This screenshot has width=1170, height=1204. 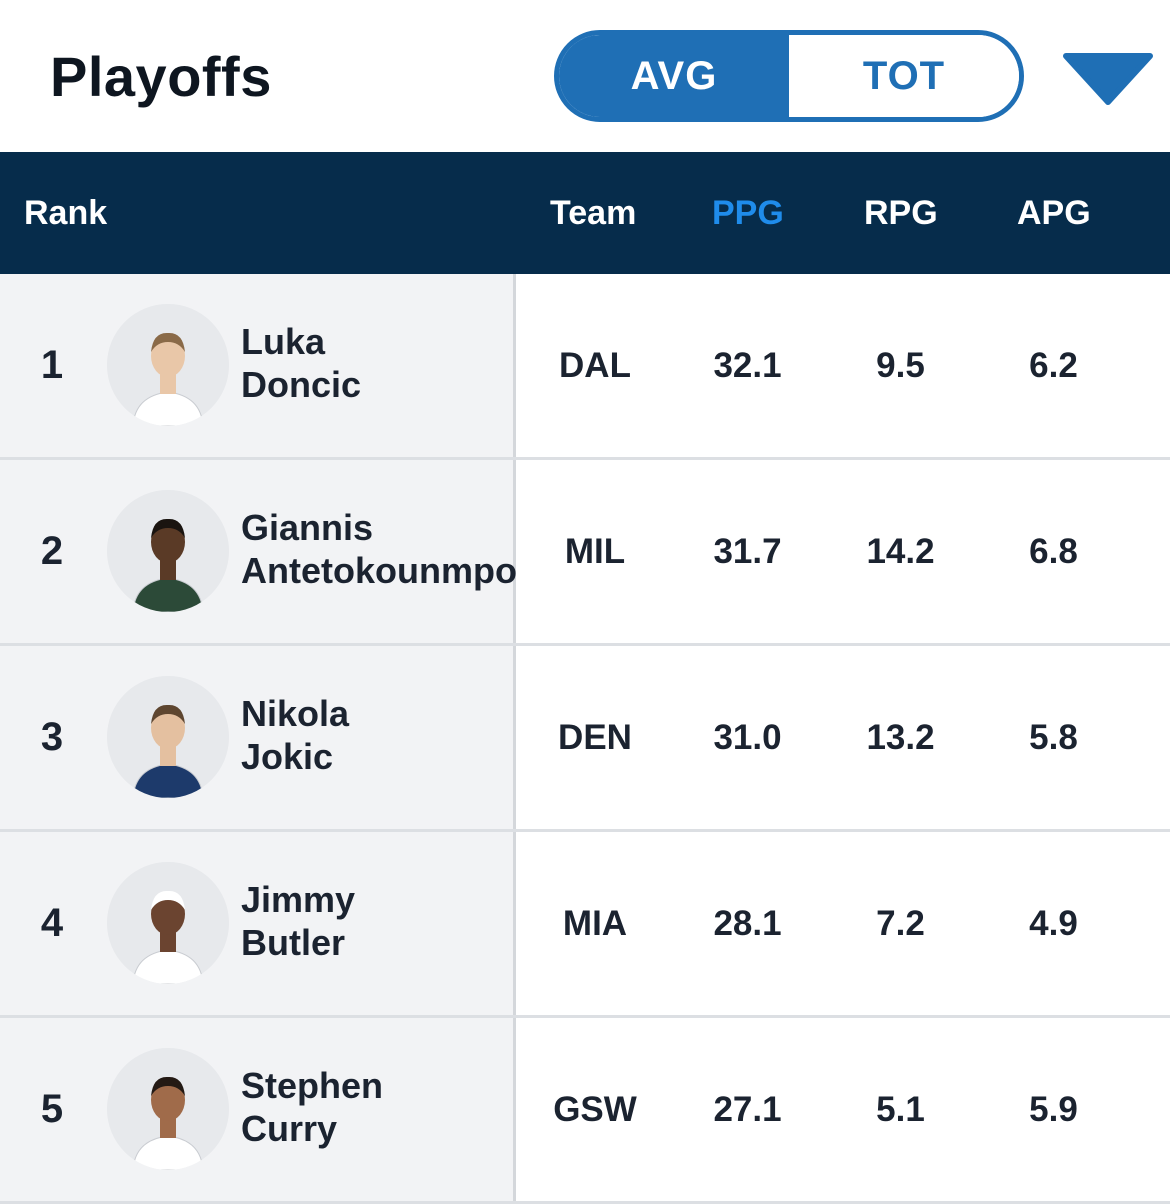 What do you see at coordinates (900, 737) in the screenshot?
I see `rpg-cell: 13.2` at bounding box center [900, 737].